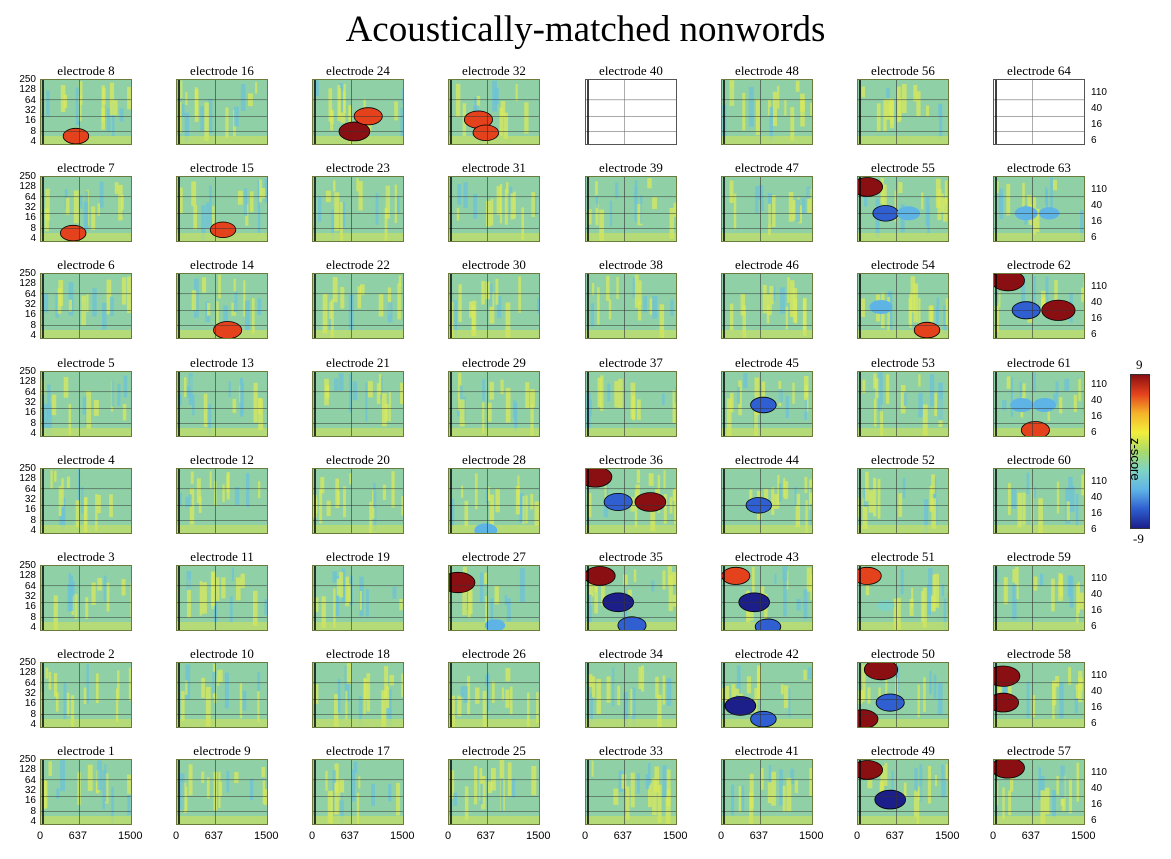  What do you see at coordinates (349, 836) in the screenshot?
I see `x-tick: 637` at bounding box center [349, 836].